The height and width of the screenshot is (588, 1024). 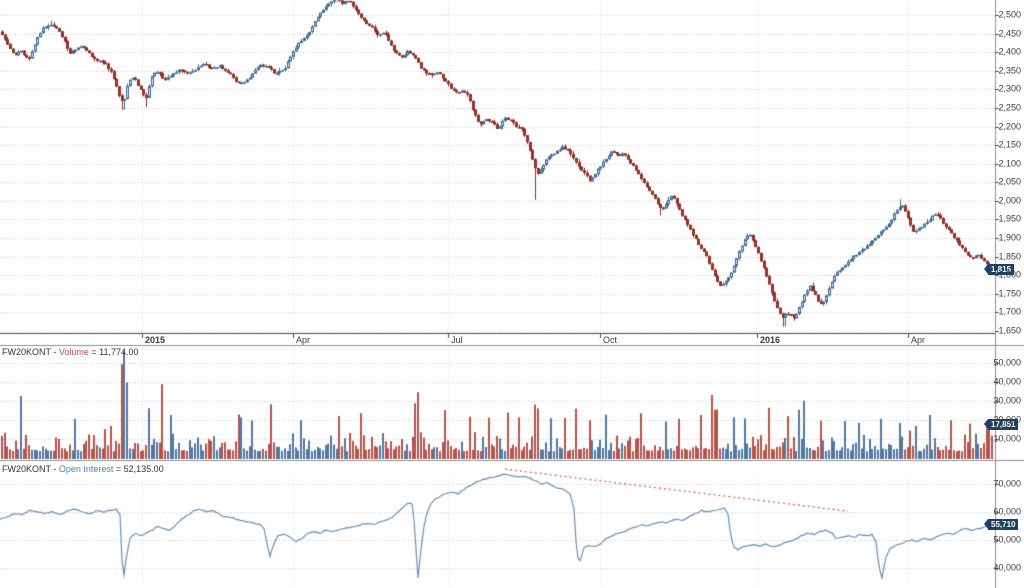 What do you see at coordinates (1009, 33) in the screenshot?
I see `price-tick-label: 2,450` at bounding box center [1009, 33].